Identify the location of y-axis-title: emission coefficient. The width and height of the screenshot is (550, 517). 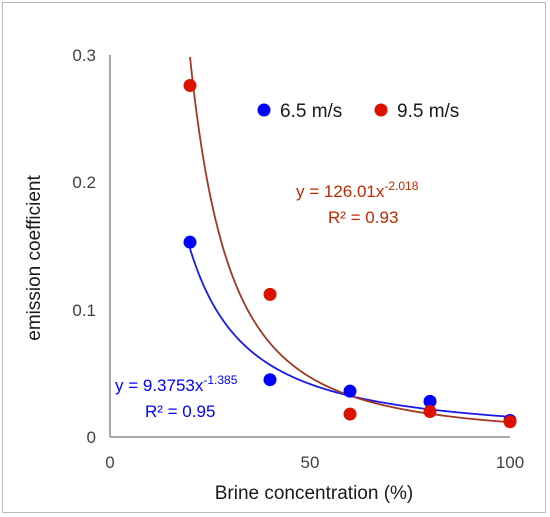
(34, 258).